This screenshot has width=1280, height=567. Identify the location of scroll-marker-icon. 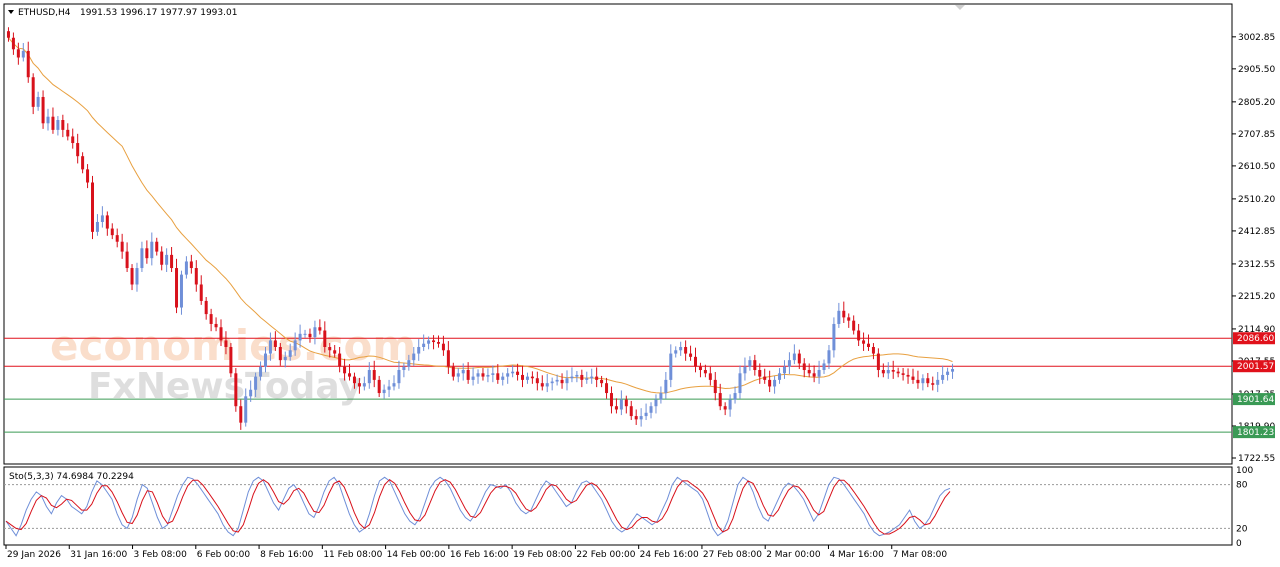
(960, 7).